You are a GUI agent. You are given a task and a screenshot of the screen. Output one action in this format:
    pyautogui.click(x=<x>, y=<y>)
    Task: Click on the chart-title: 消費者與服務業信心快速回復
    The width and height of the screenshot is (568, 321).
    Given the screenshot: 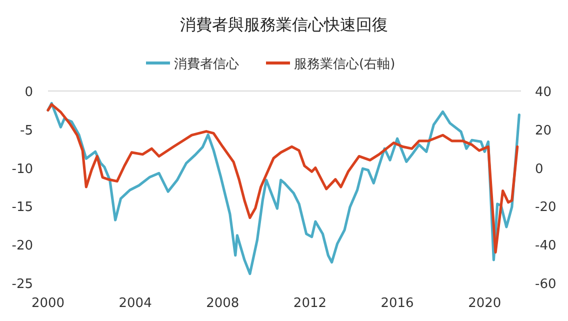 What is the action you would take?
    pyautogui.click(x=284, y=24)
    